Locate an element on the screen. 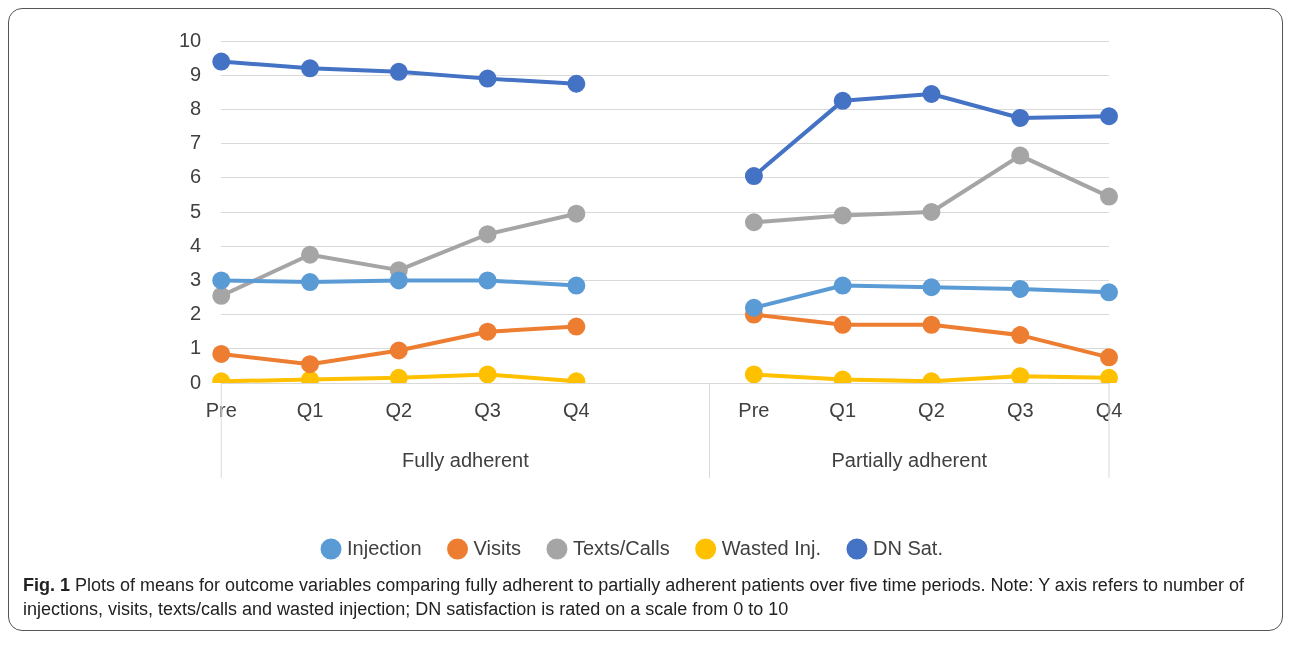  y-tick-label: 0 is located at coordinates (196, 381).